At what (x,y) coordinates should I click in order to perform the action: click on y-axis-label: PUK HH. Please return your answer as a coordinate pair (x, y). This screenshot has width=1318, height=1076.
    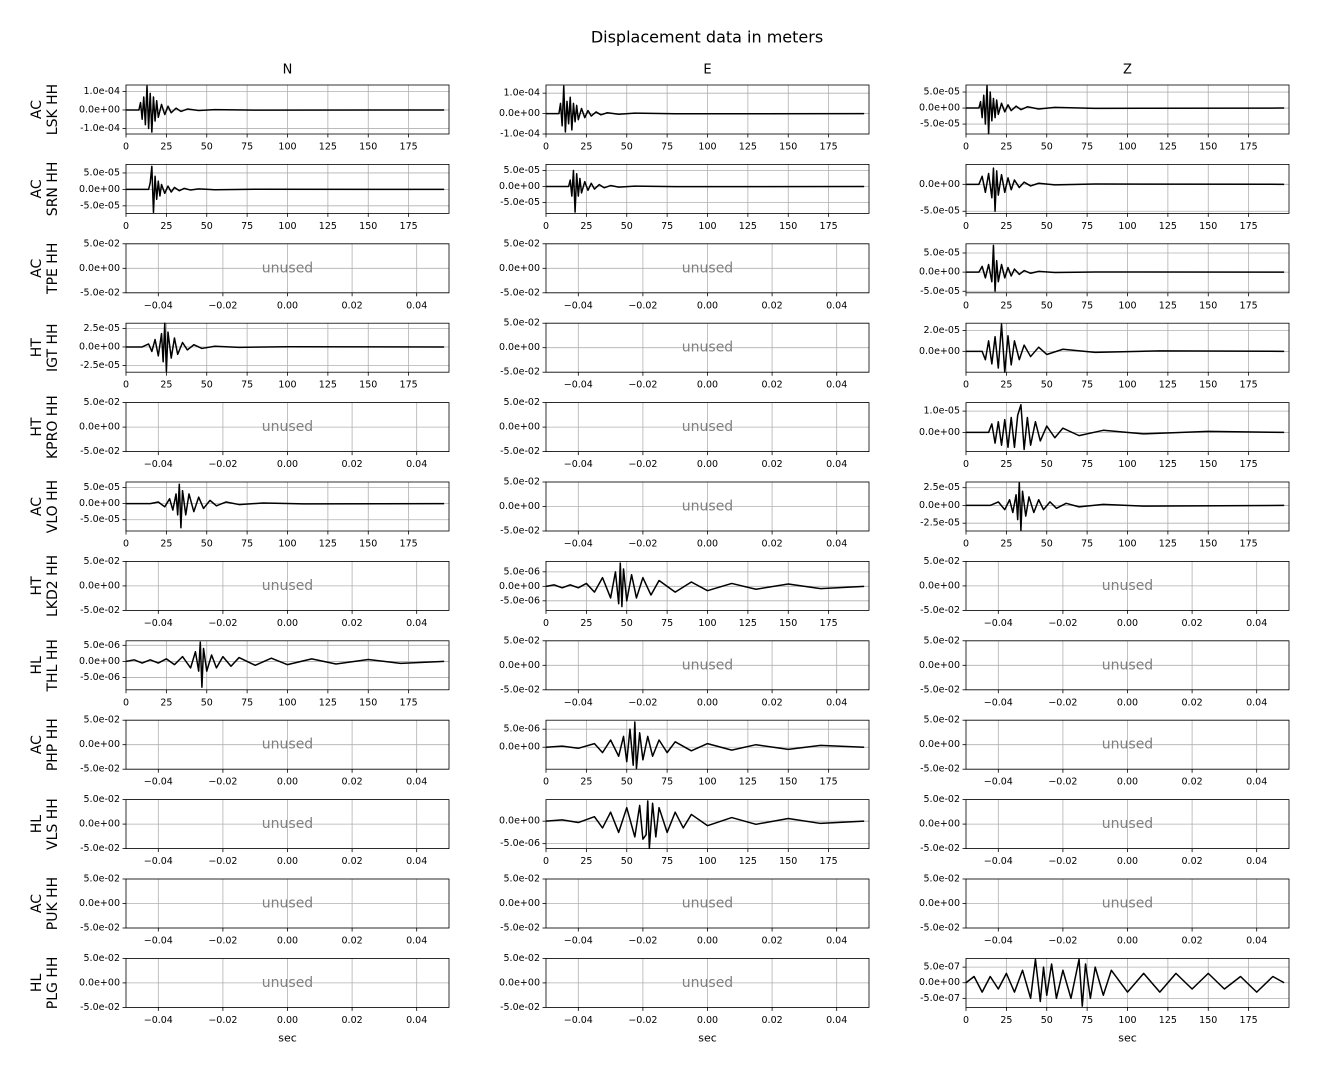
    Looking at the image, I should click on (53, 903).